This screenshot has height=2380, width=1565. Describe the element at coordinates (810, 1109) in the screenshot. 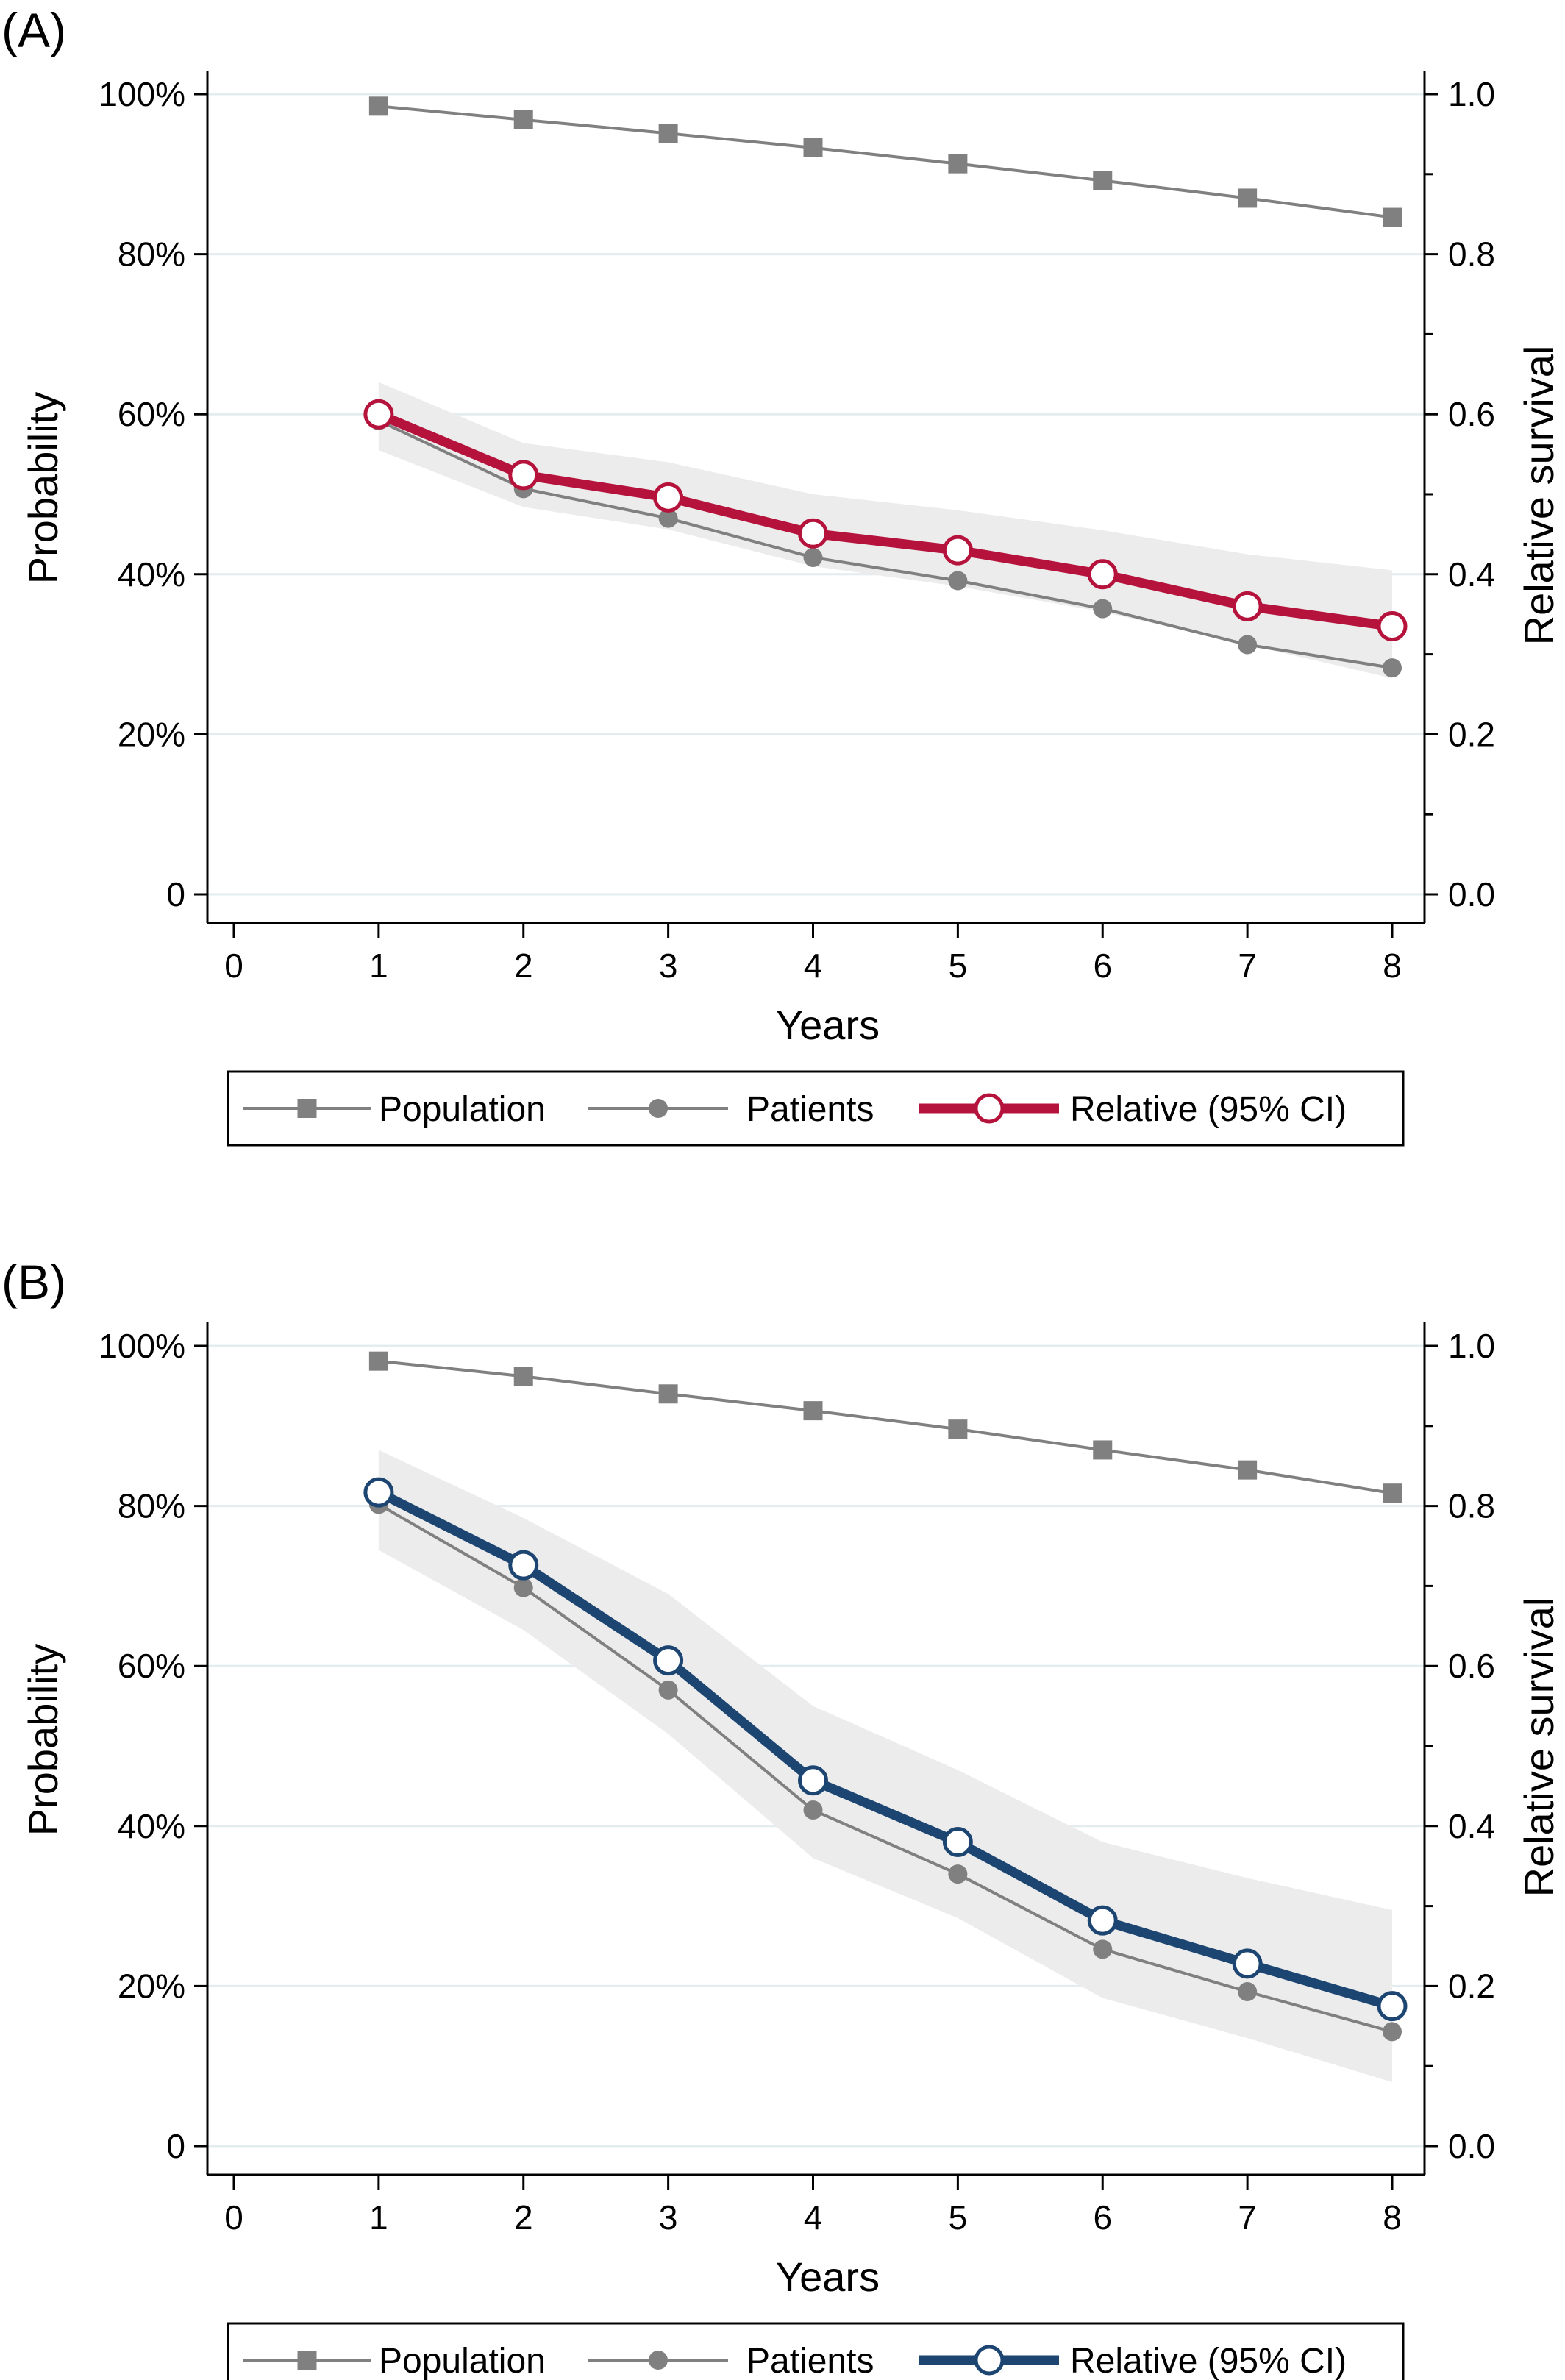

I see `legend-label: Patients` at that location.